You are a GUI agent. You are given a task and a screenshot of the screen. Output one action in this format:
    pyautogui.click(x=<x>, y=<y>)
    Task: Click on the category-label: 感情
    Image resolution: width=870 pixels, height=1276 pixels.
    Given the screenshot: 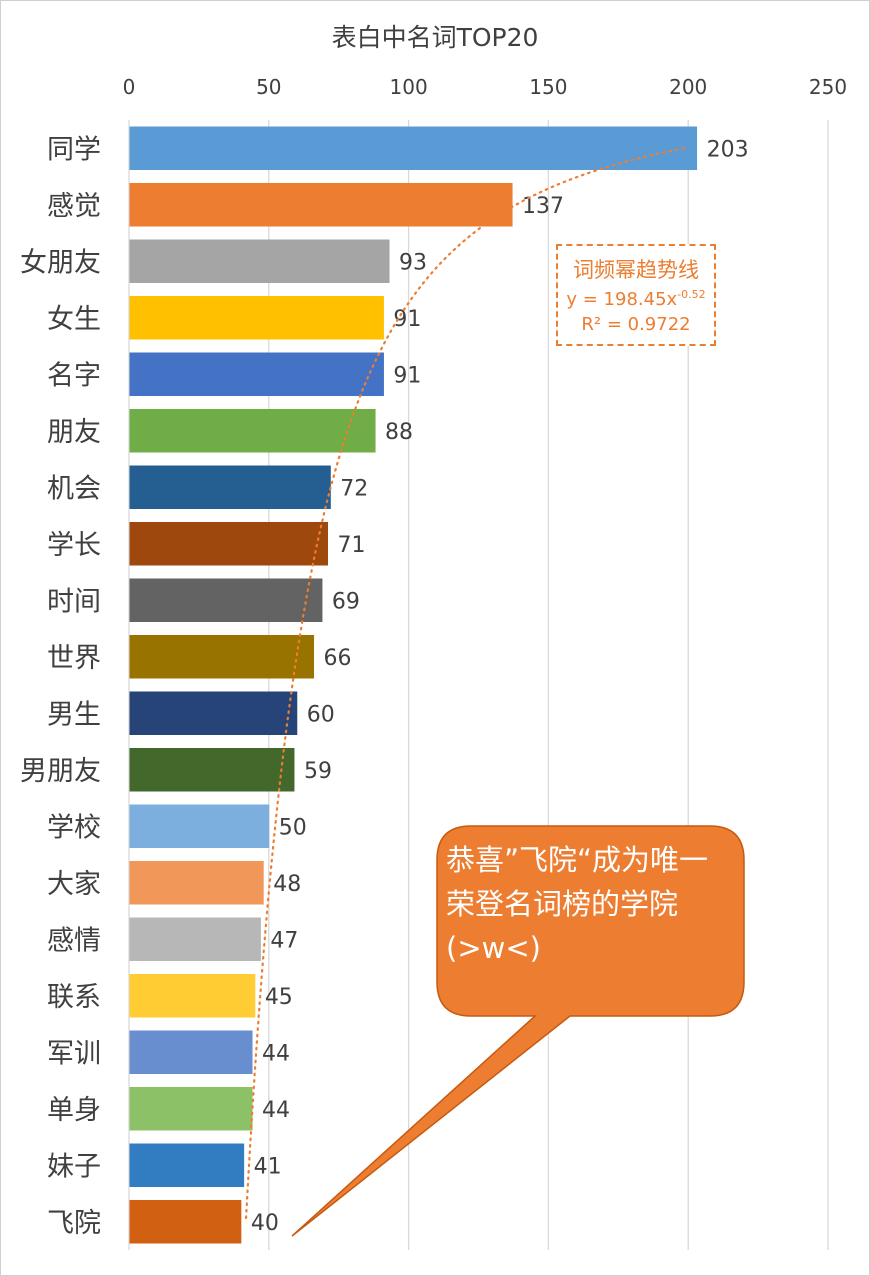 What is the action you would take?
    pyautogui.click(x=74, y=940)
    